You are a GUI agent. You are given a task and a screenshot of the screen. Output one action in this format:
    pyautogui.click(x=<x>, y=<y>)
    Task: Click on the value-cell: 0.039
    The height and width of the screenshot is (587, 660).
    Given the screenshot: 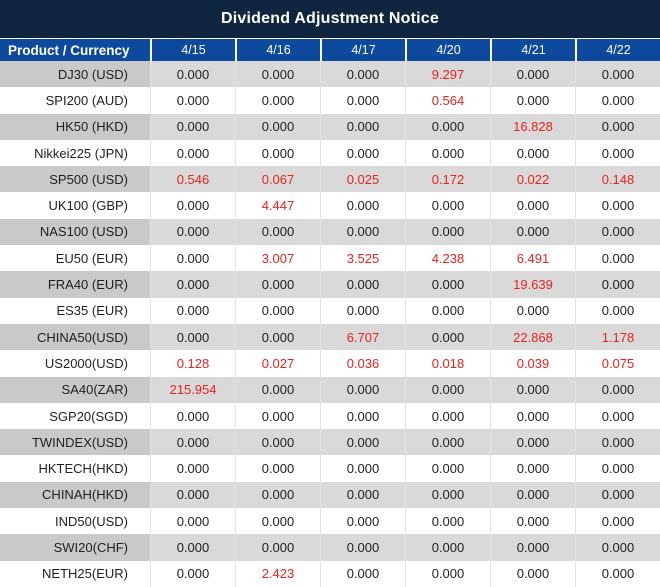 What is the action you would take?
    pyautogui.click(x=532, y=363)
    